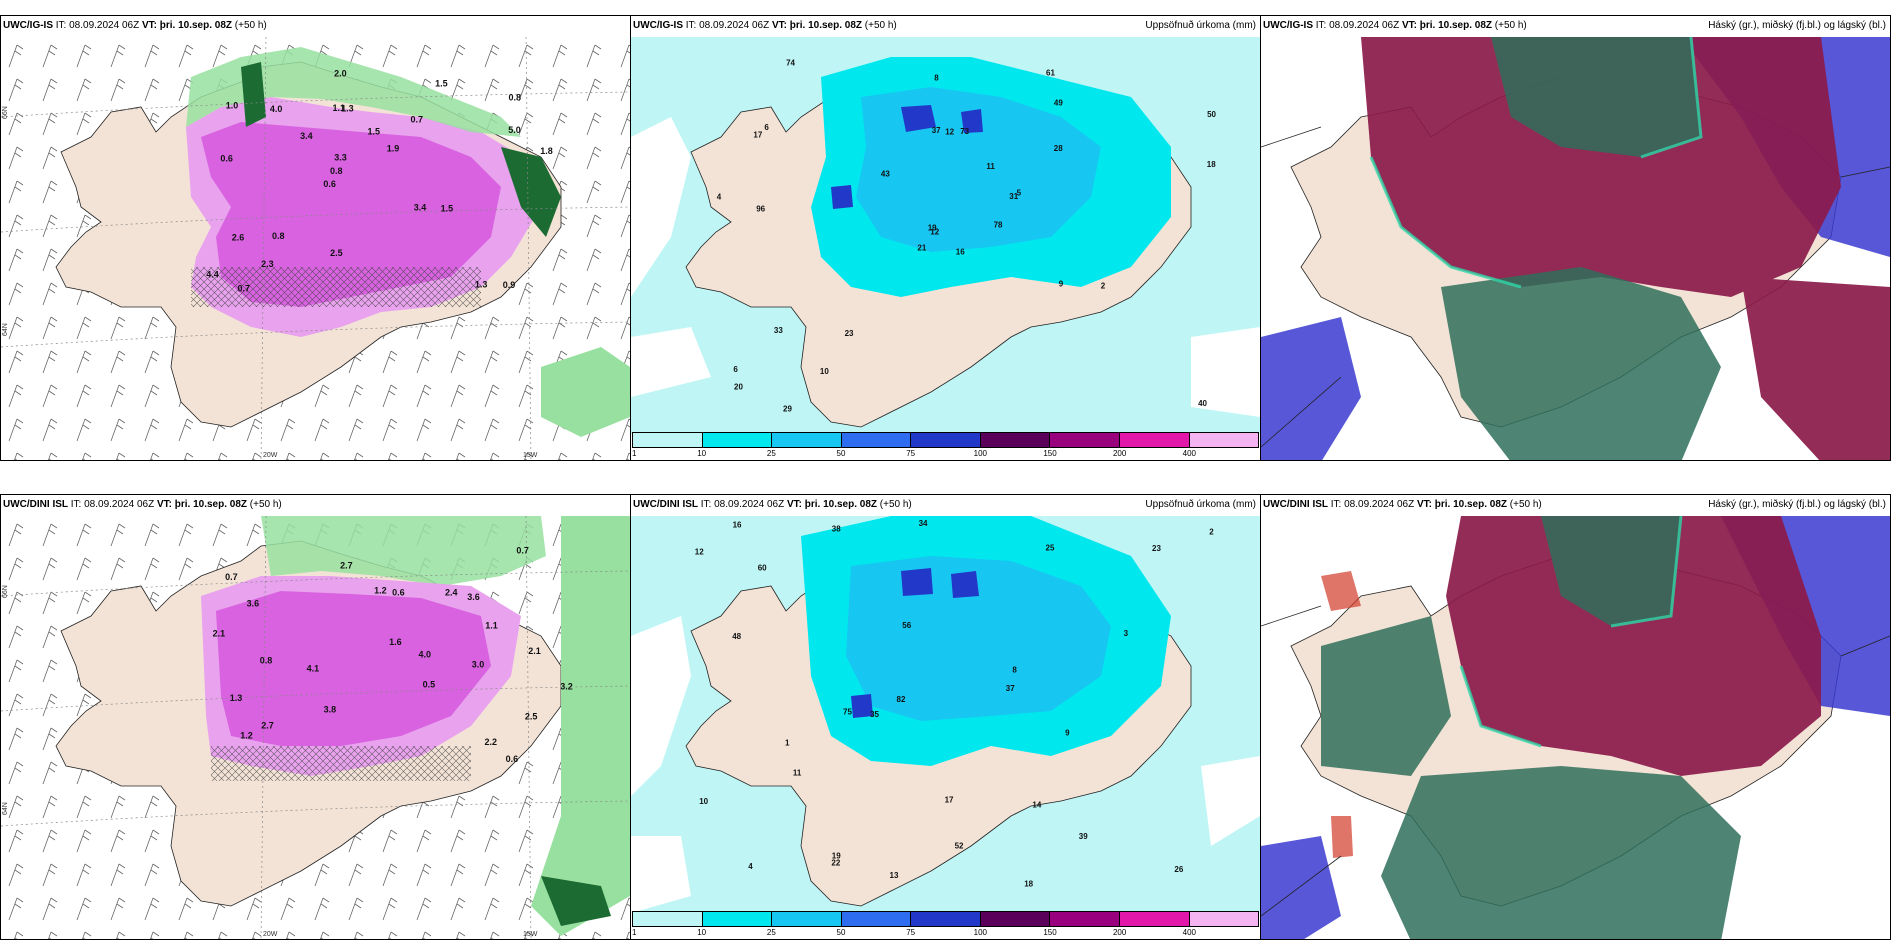 This screenshot has width=1900, height=950. What do you see at coordinates (393, 148) in the screenshot?
I see `value-label: 1.9` at bounding box center [393, 148].